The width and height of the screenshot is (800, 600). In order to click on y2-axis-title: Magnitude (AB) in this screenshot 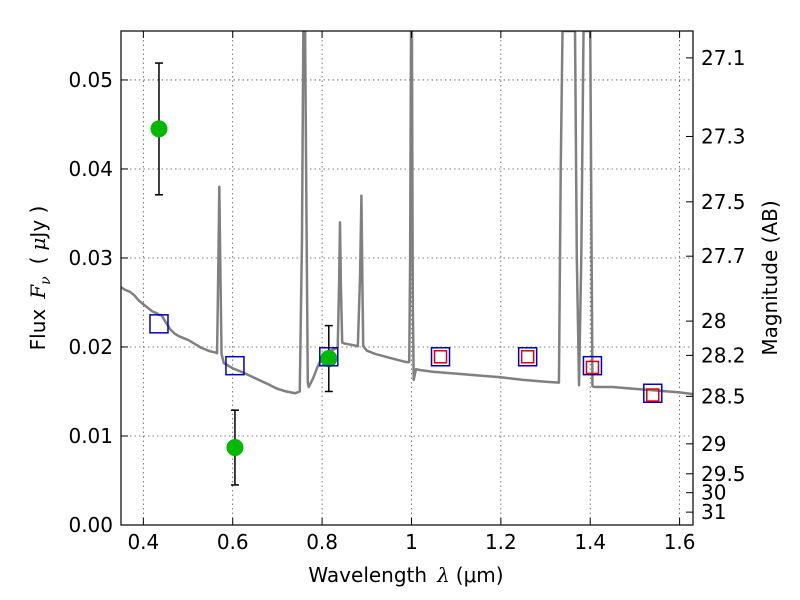, I will do `click(770, 277)`.